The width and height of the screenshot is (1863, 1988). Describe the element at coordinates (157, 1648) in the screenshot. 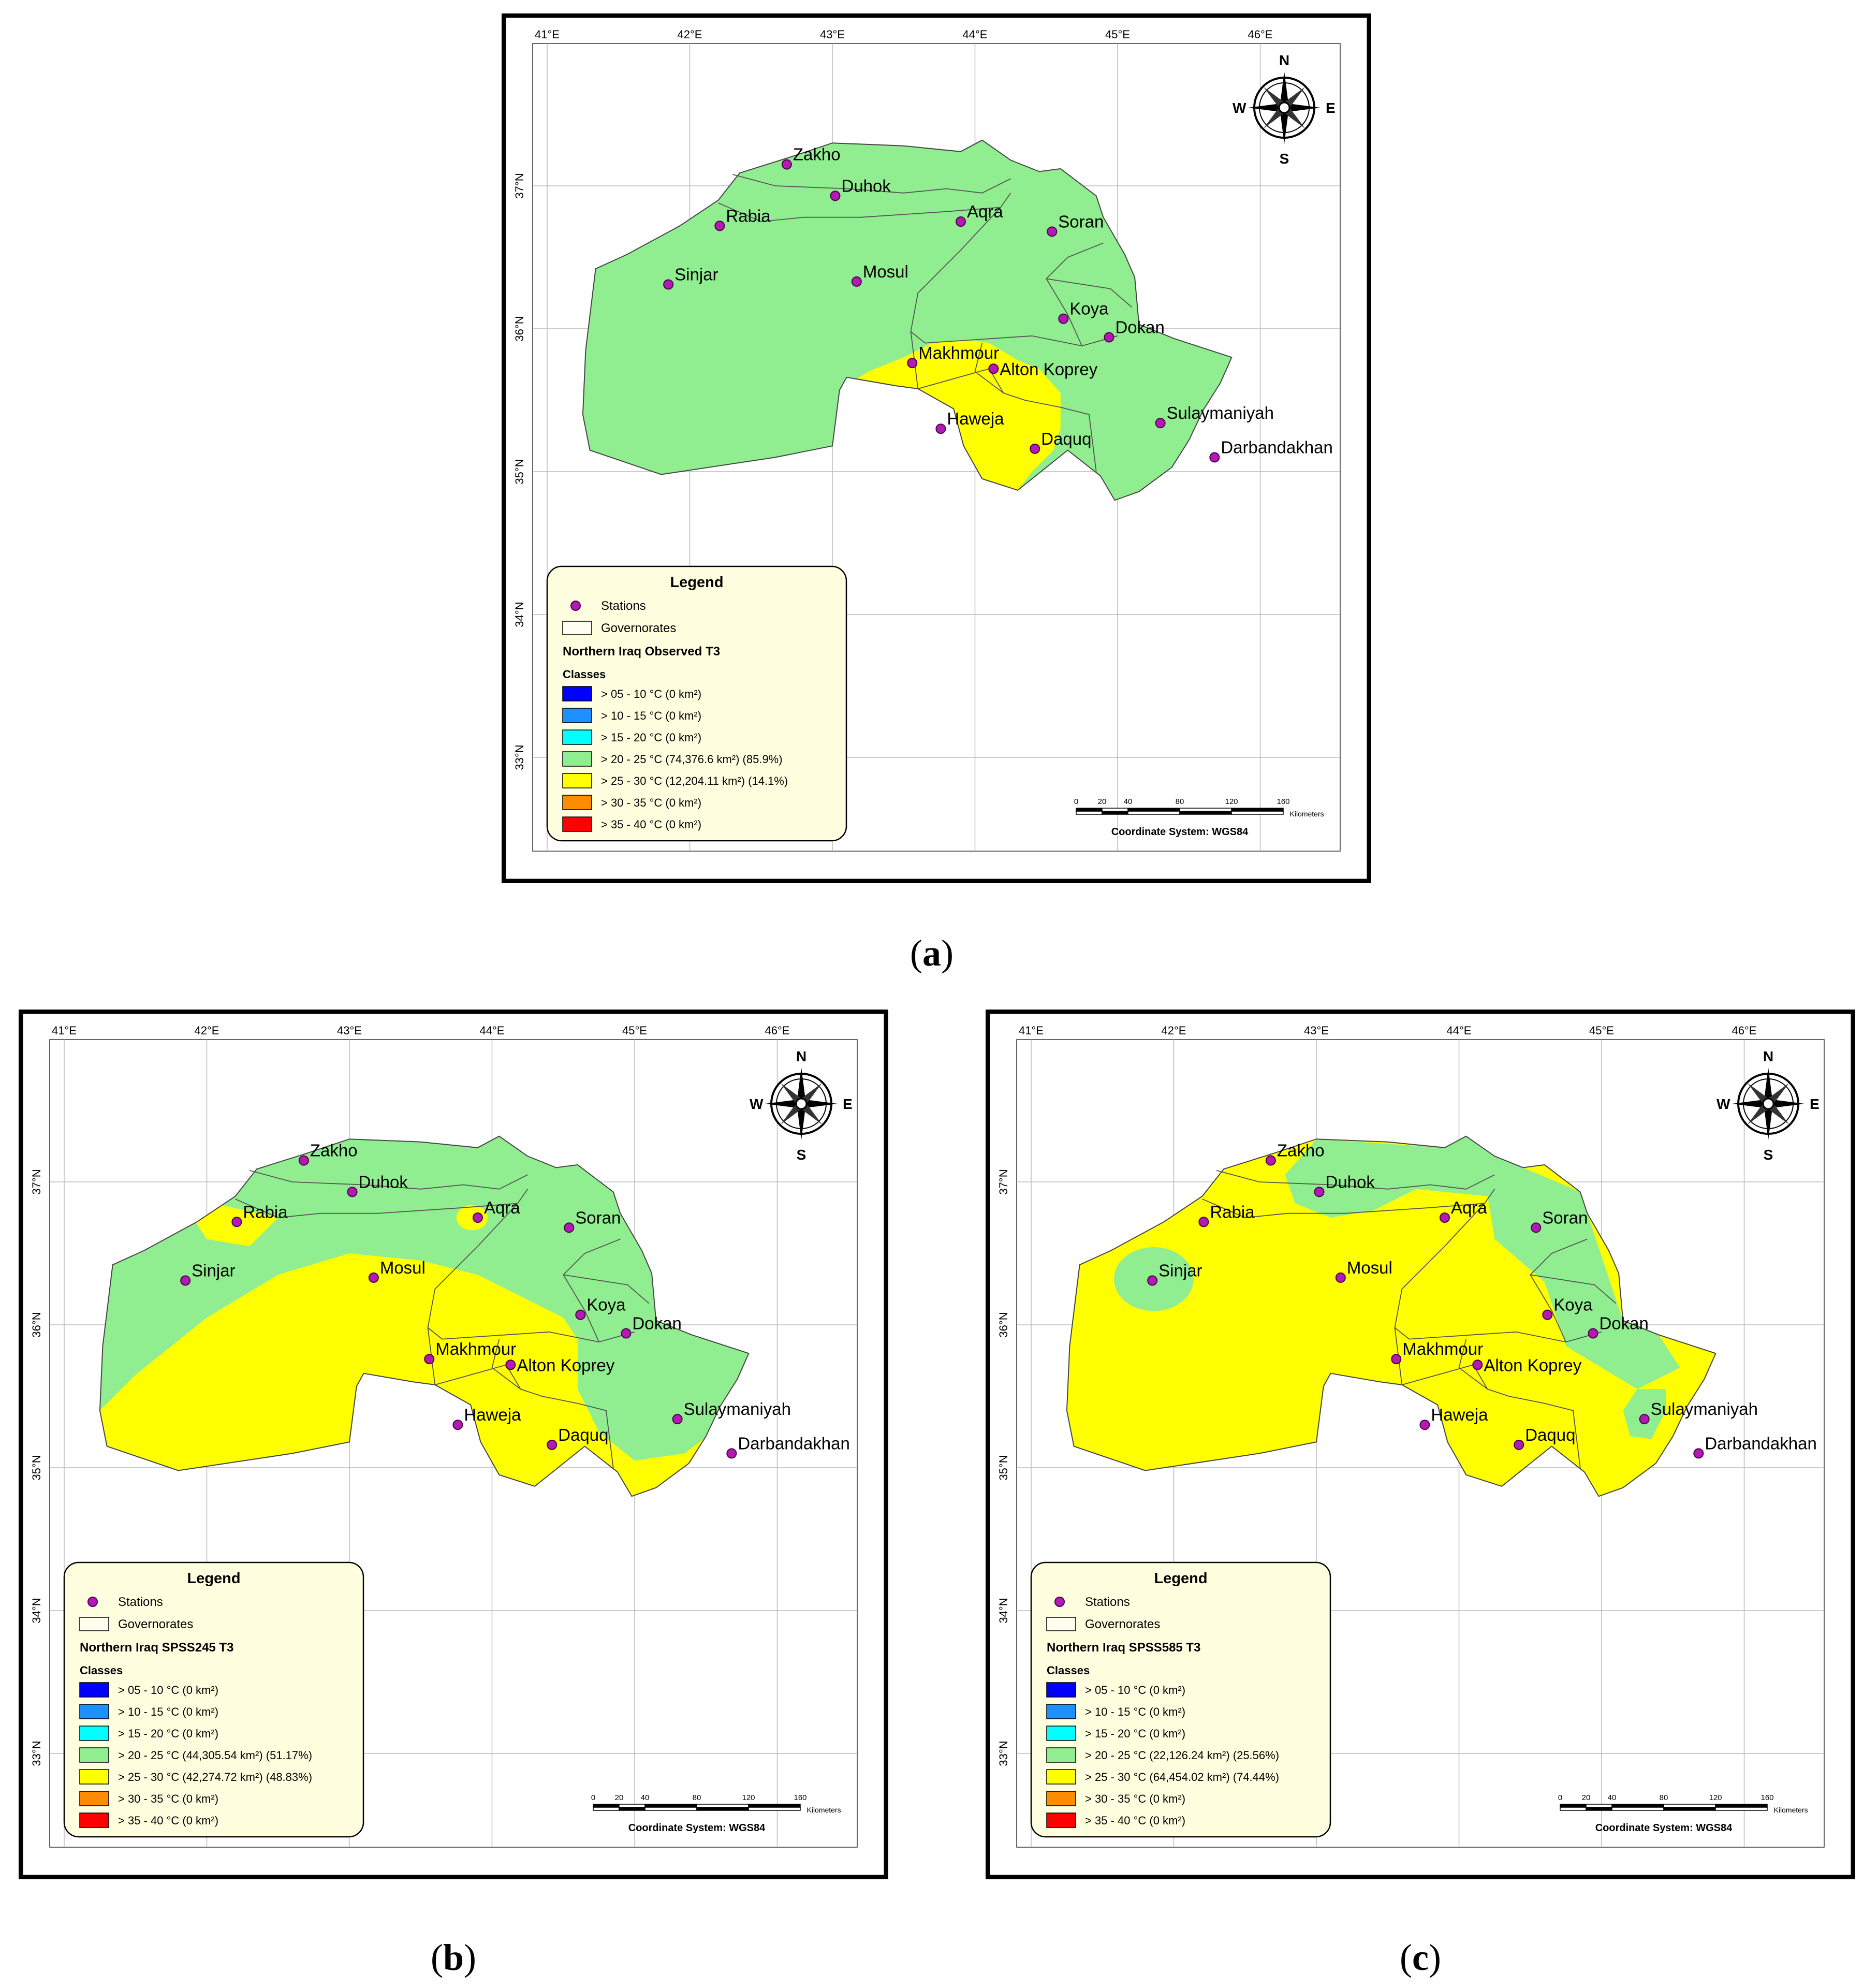

I see `legend-subtitle: Northern Iraq SPSS245 T3` at that location.